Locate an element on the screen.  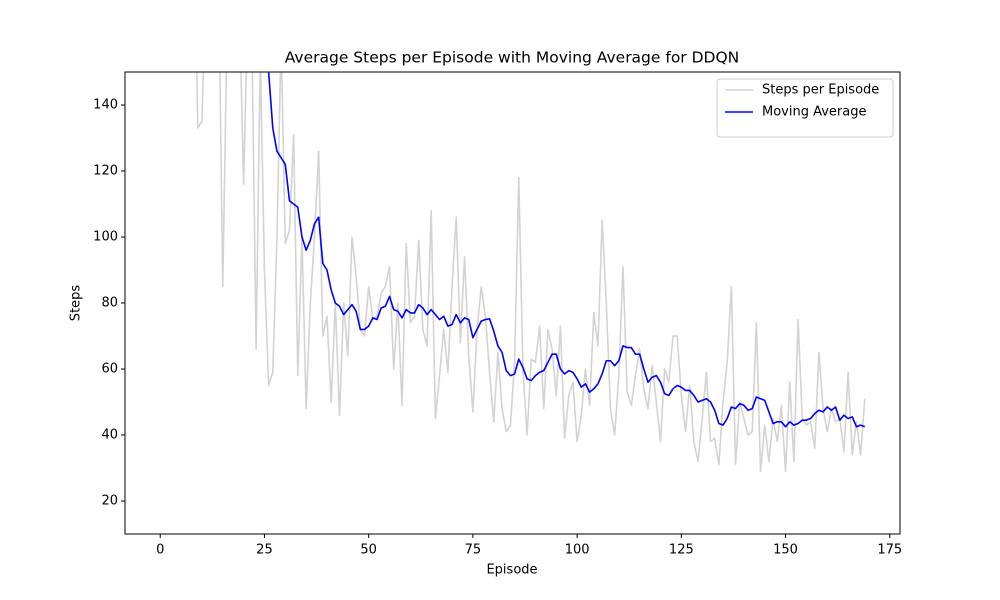
x-tick-label: 150 is located at coordinates (785, 550).